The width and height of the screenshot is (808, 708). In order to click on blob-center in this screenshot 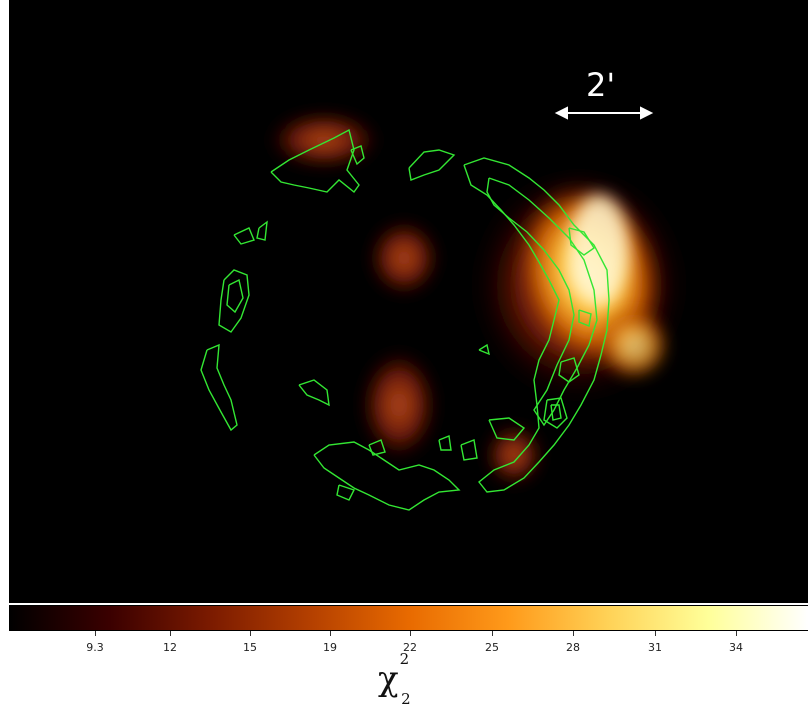, I will do `click(404, 258)`.